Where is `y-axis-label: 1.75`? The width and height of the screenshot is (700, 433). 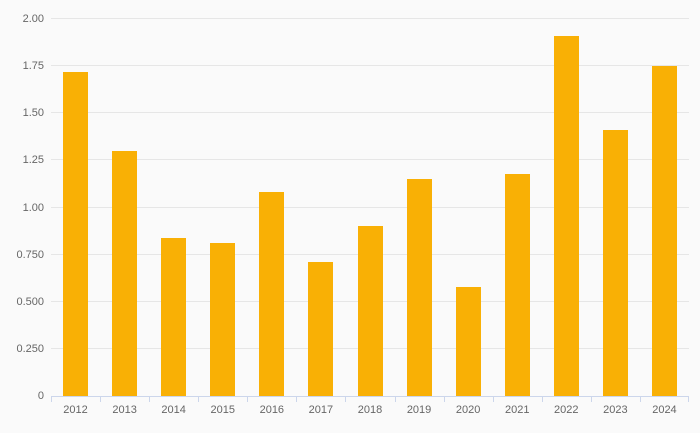
y-axis-label: 1.75 is located at coordinates (33, 66).